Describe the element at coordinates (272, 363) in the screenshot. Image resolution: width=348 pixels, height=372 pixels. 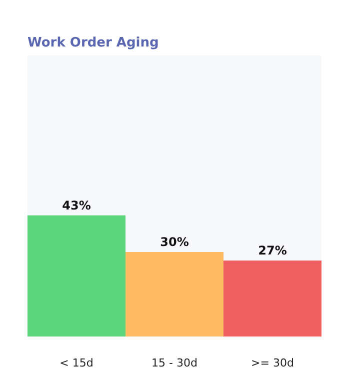
I see `x-tick-label: >= 30d` at that location.